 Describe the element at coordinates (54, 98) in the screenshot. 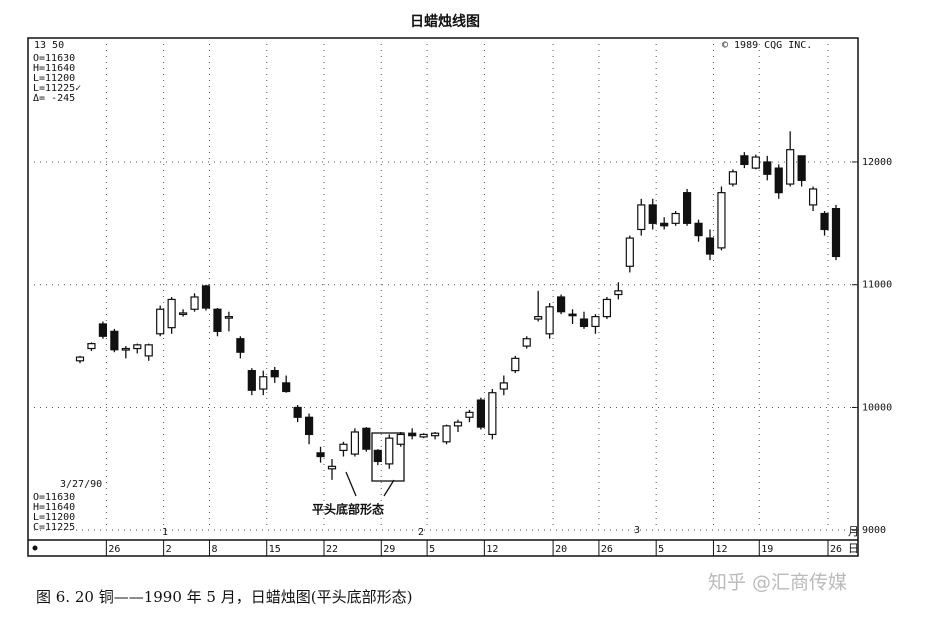

I see `ohlc-line: Δ= -245` at that location.